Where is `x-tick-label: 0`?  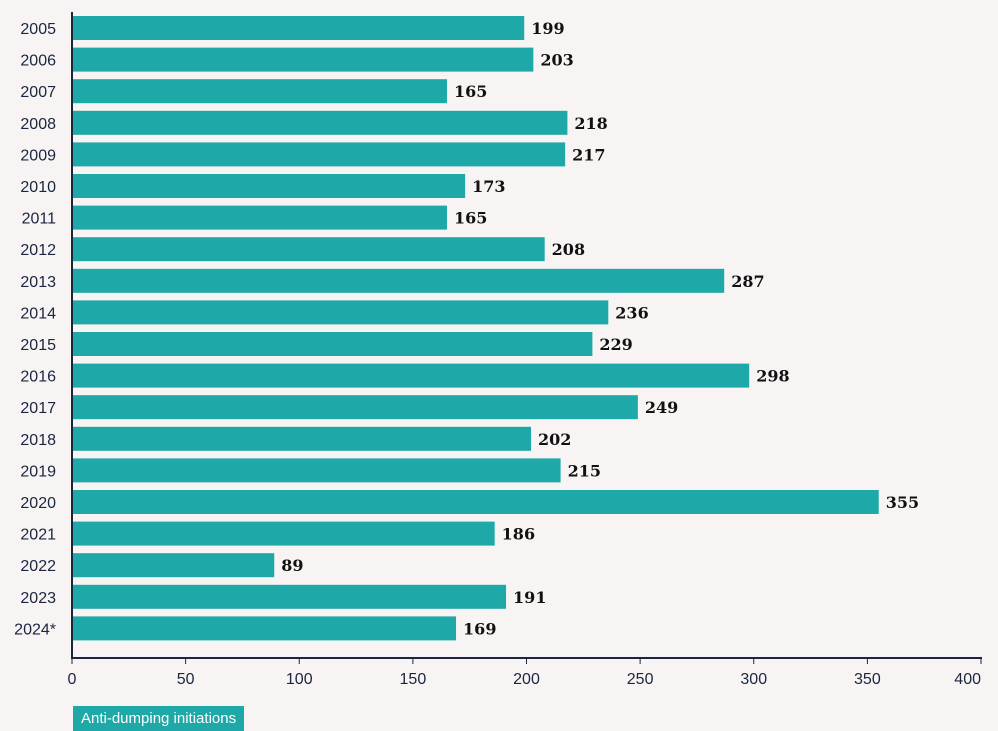
x-tick-label: 0 is located at coordinates (72, 679).